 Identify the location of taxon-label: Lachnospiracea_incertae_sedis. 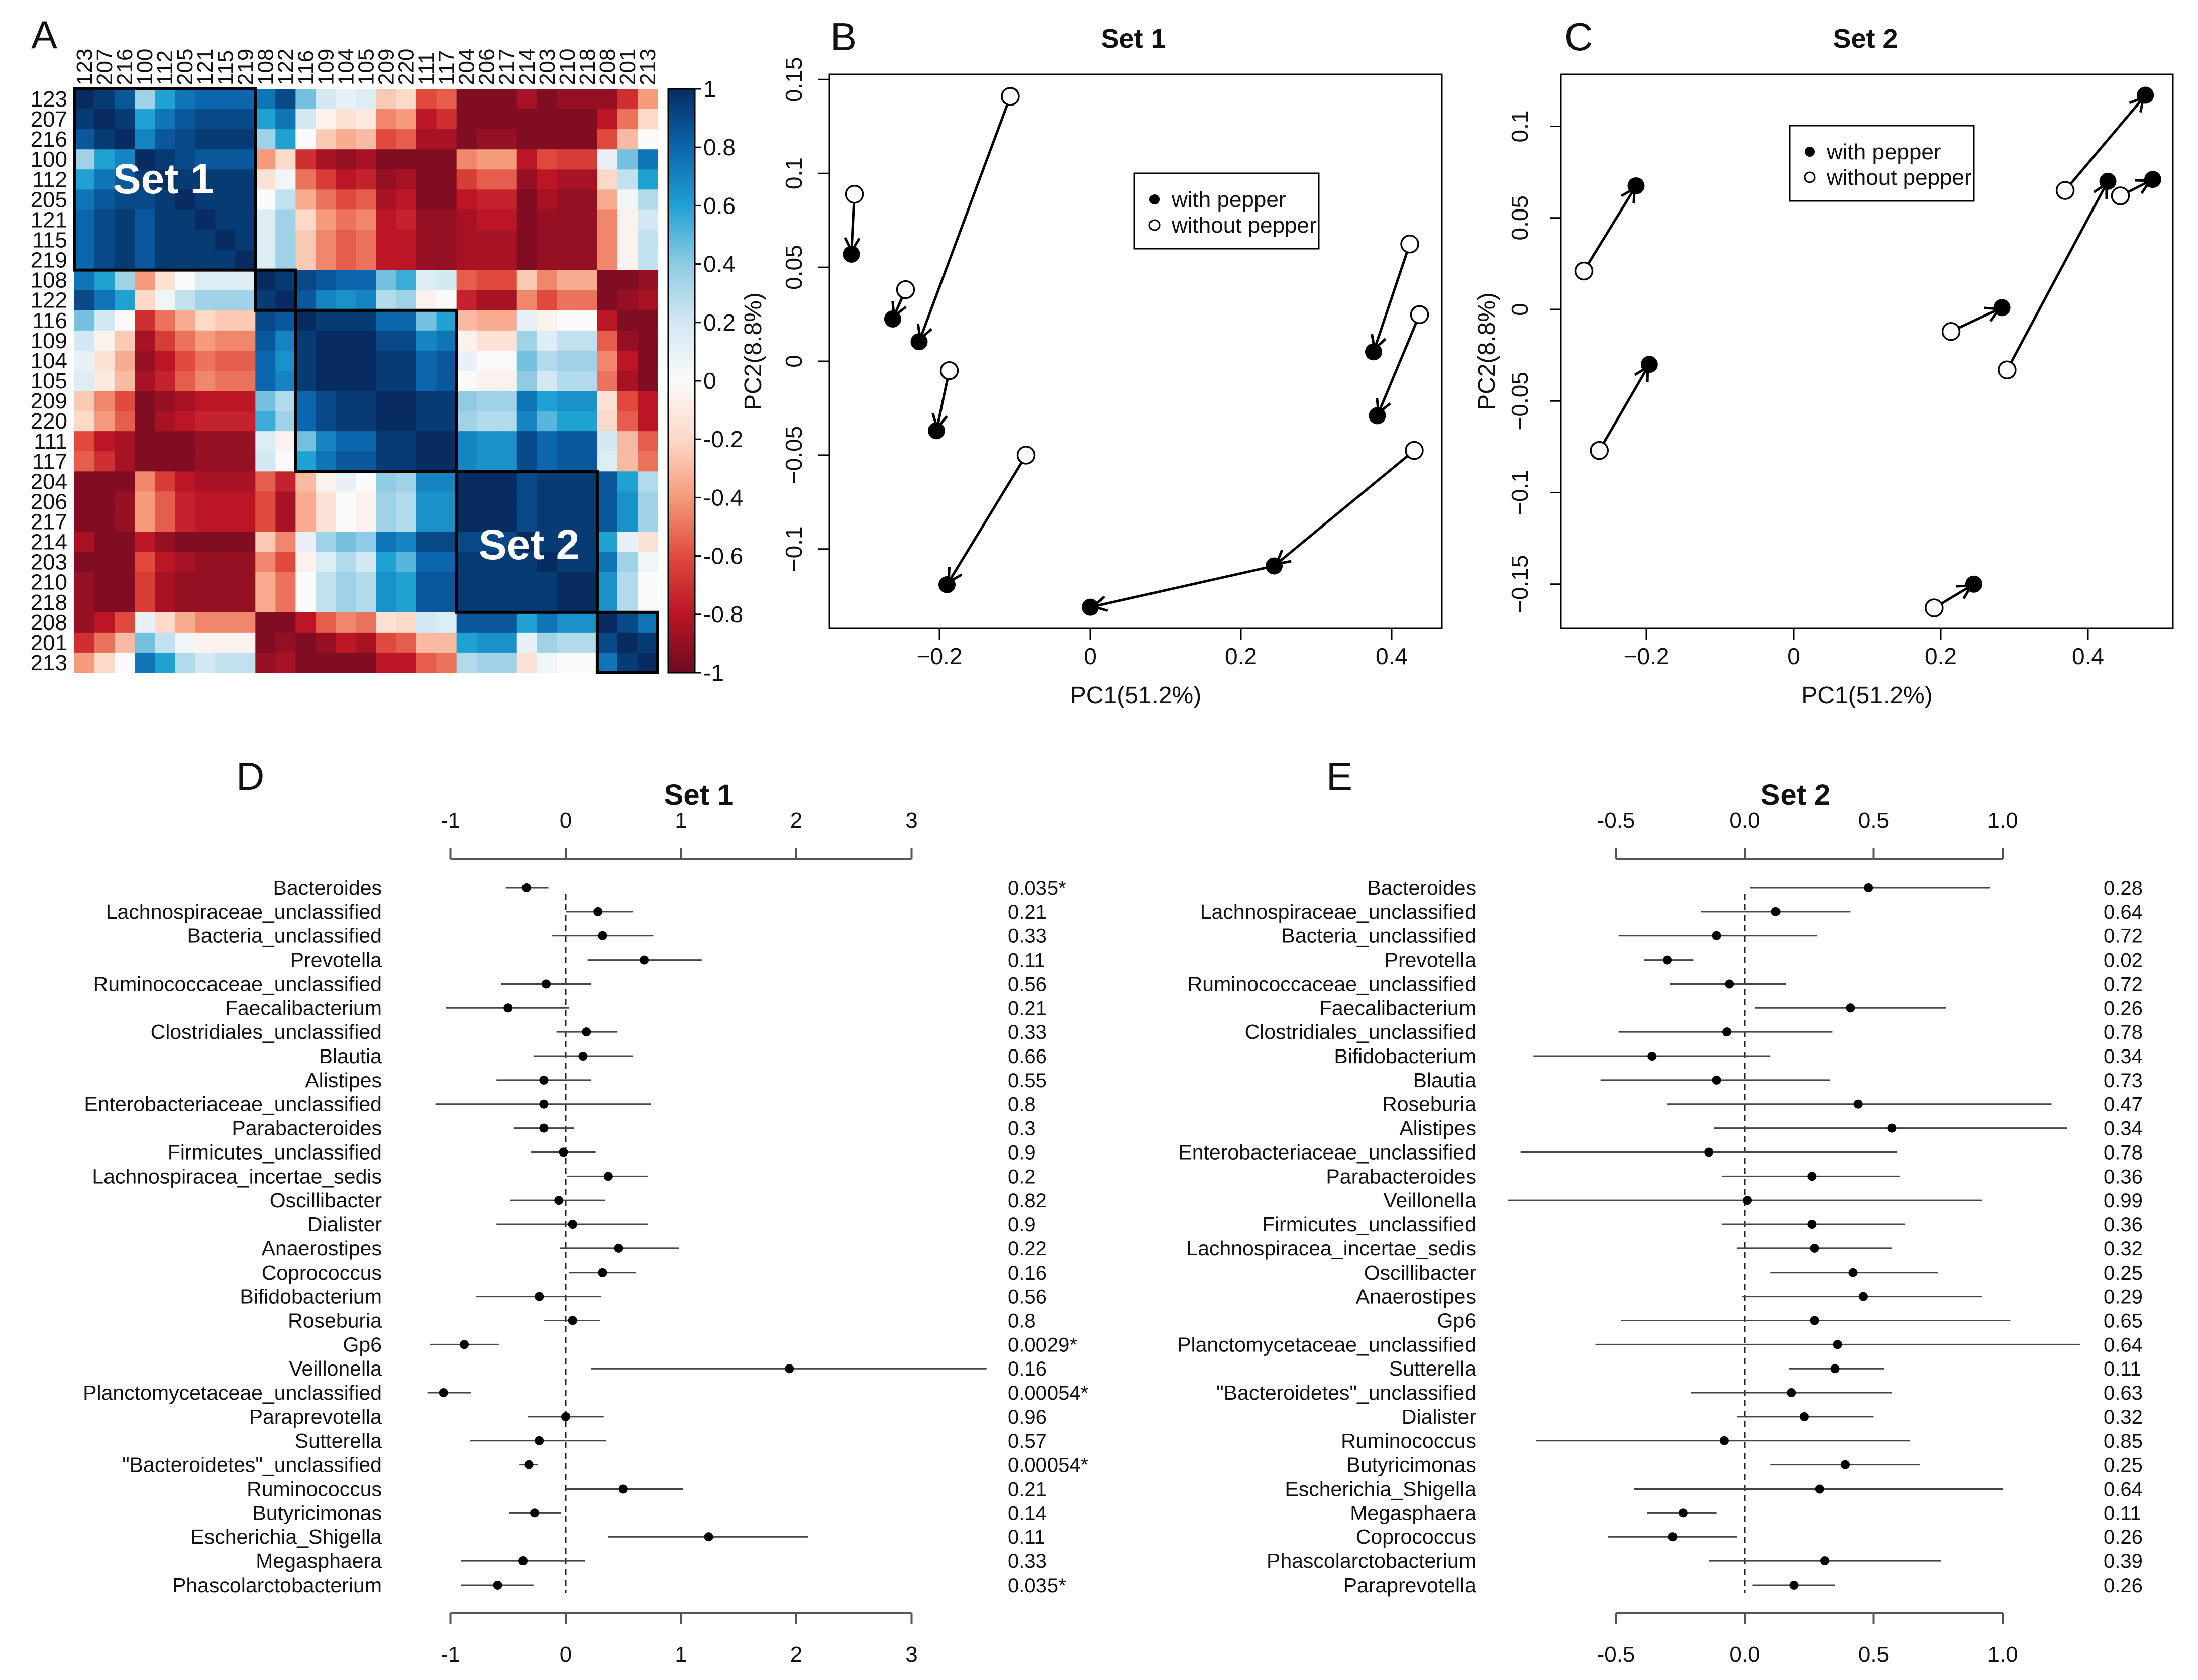
(1331, 1248).